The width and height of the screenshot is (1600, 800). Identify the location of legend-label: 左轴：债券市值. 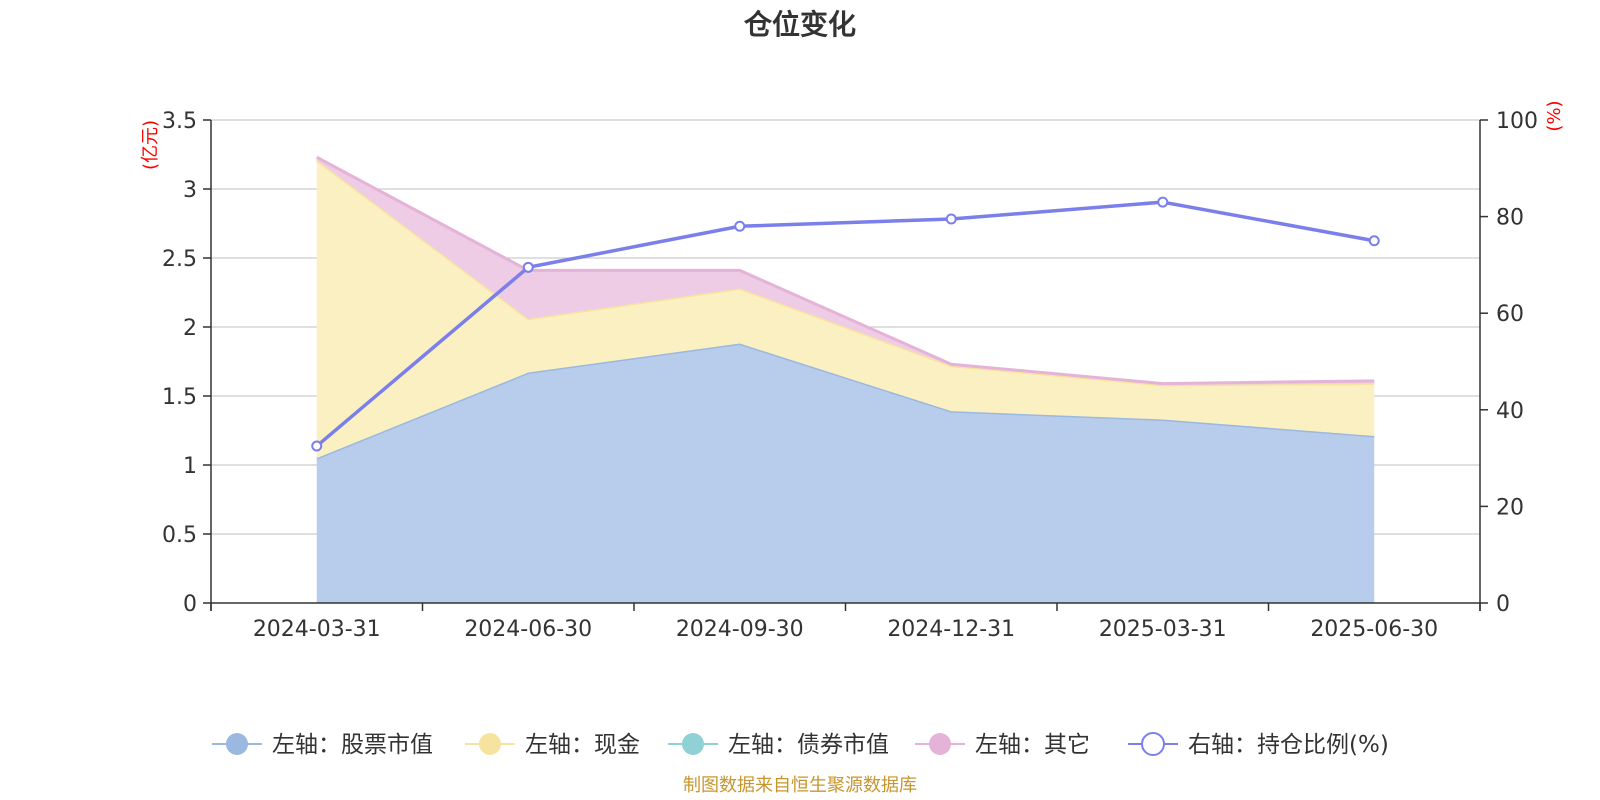
(808, 745).